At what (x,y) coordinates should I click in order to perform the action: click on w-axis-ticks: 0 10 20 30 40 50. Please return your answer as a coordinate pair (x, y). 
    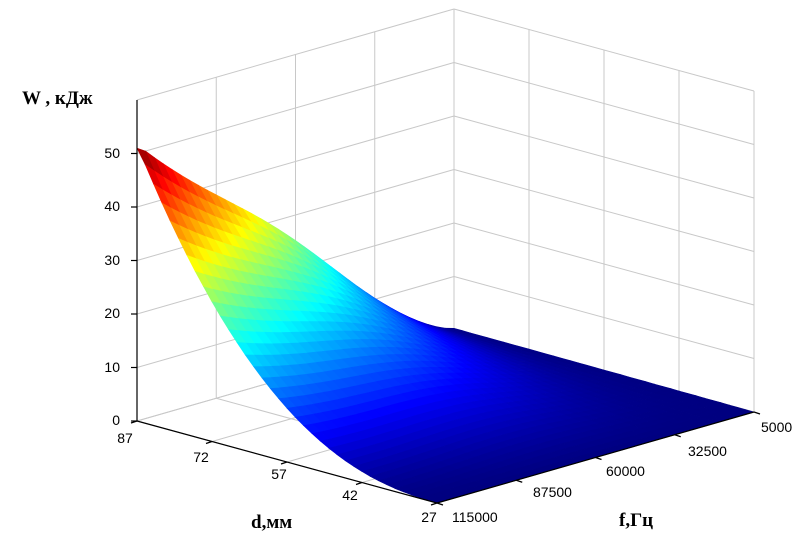
    Looking at the image, I should click on (112, 286).